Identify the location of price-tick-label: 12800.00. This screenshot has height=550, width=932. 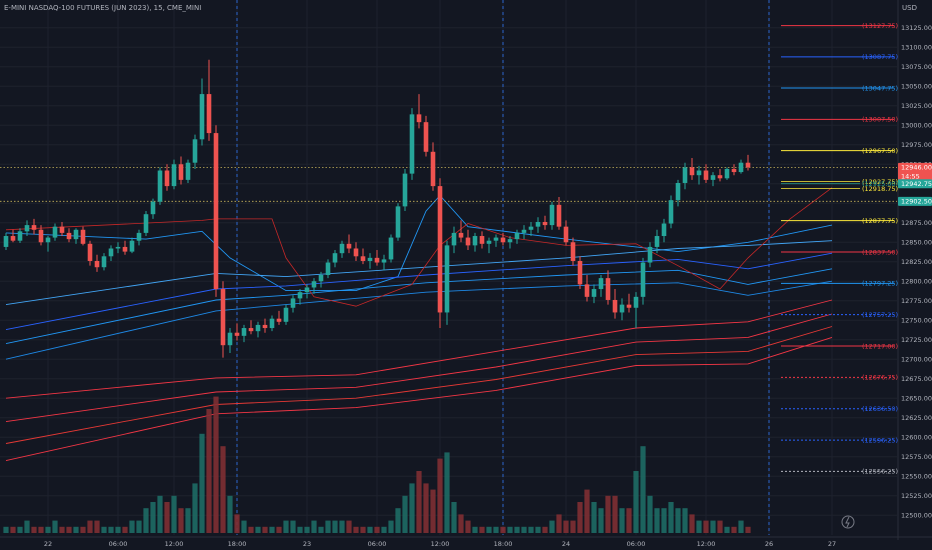
(916, 282).